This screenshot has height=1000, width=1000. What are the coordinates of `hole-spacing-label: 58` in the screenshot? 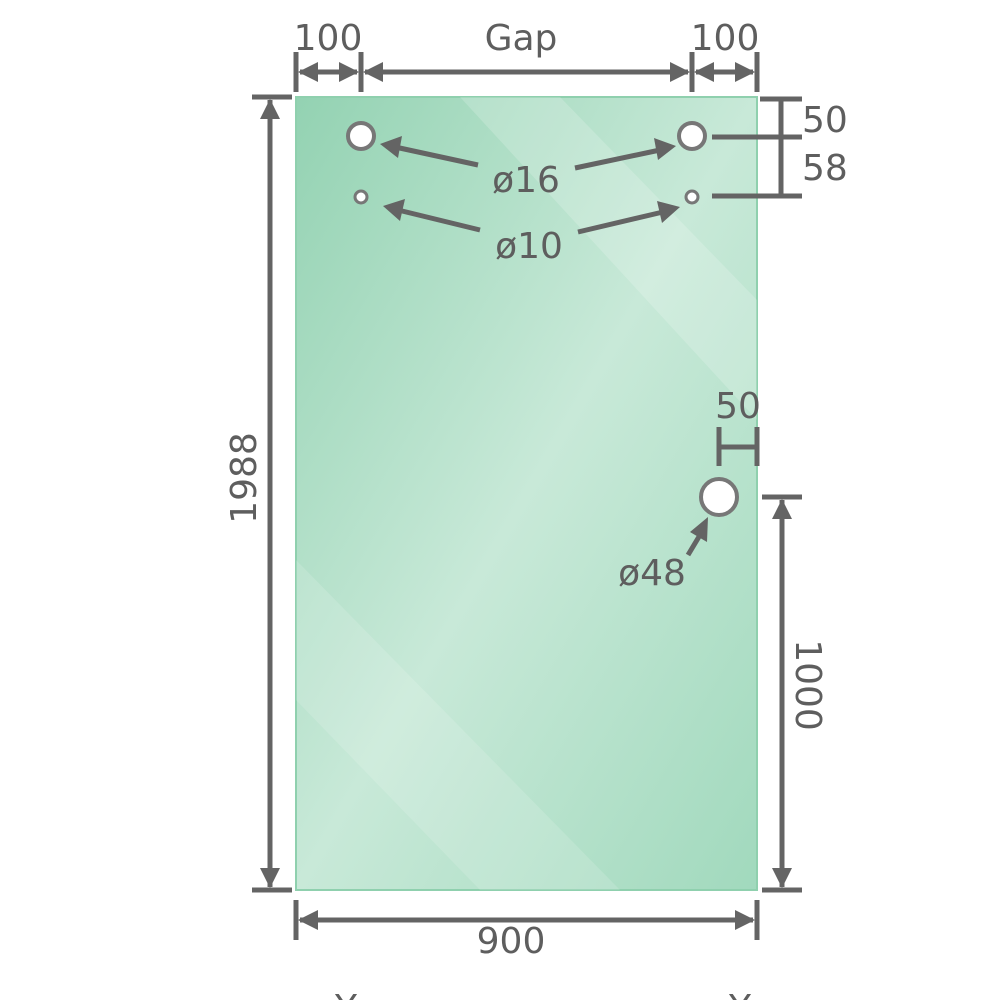 It's located at (825, 168).